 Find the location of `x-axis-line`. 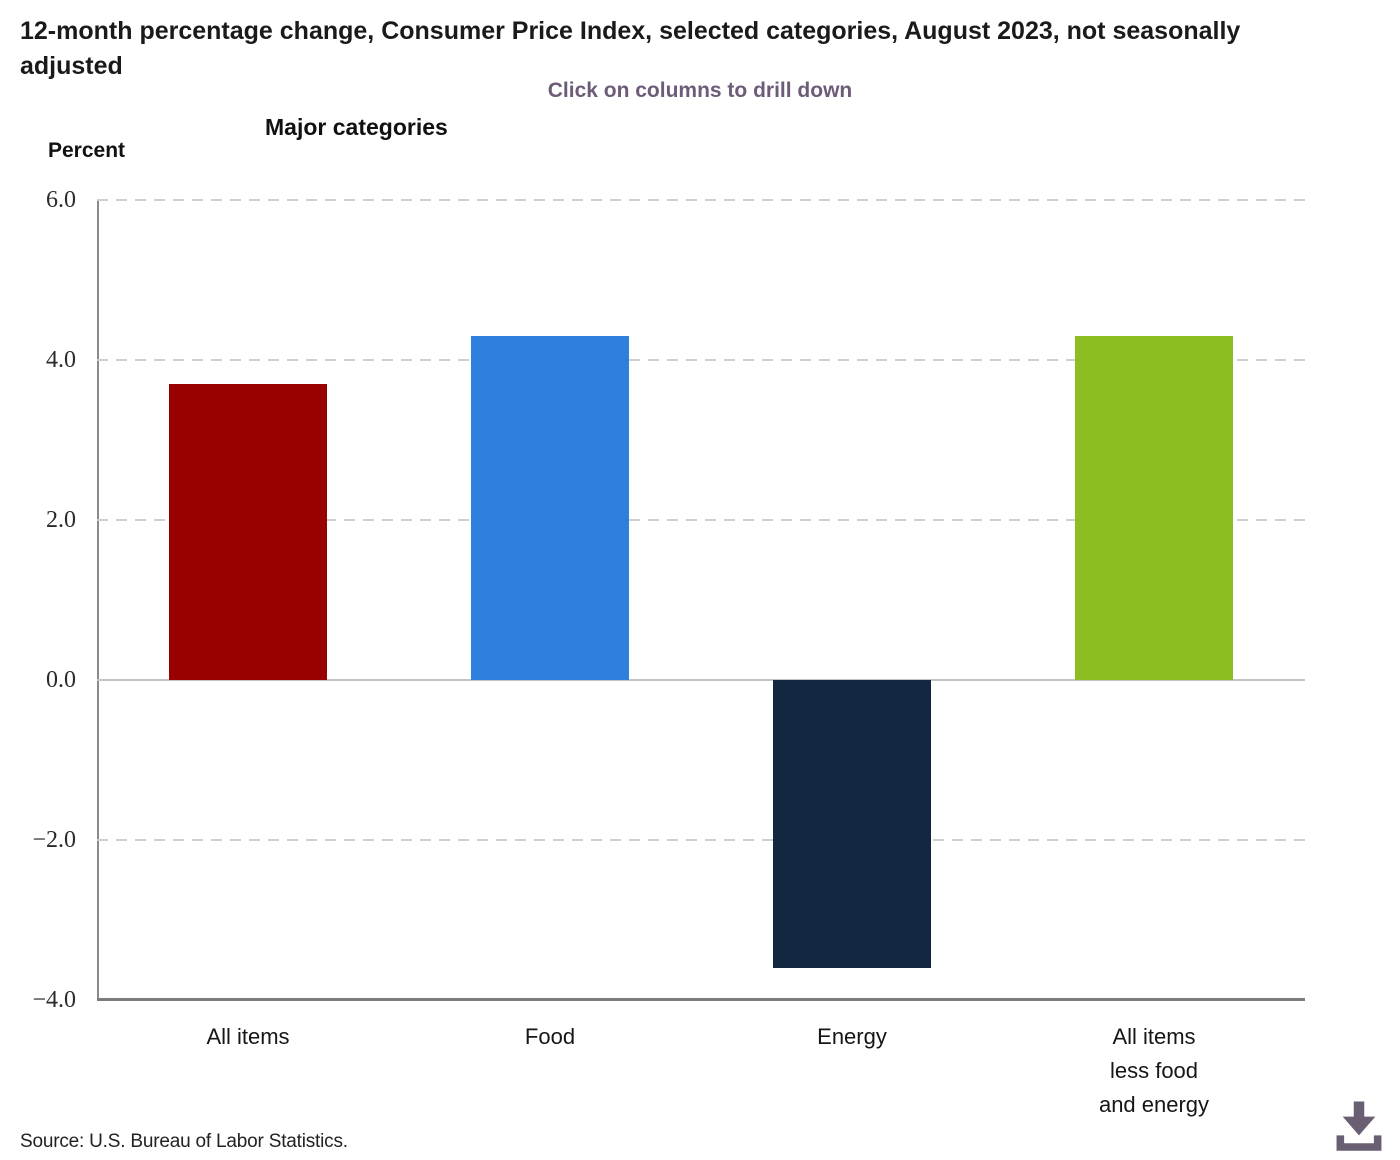

x-axis-line is located at coordinates (701, 999).